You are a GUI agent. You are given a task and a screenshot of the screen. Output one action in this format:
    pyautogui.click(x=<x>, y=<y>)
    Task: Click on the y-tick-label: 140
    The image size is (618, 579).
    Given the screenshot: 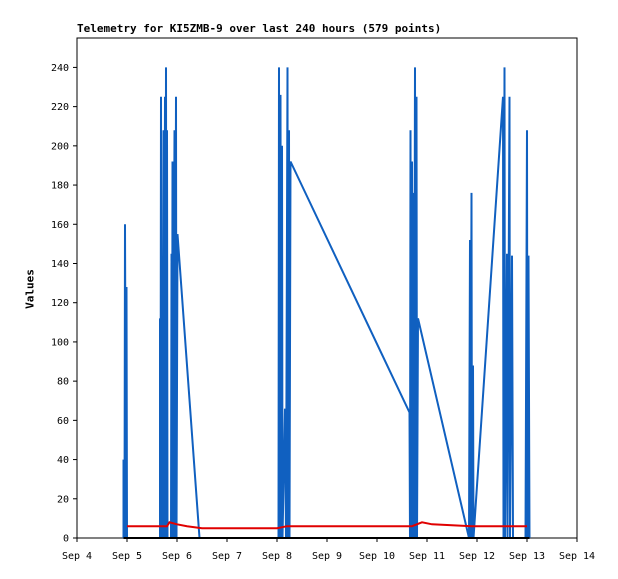 What is the action you would take?
    pyautogui.click(x=60, y=264)
    